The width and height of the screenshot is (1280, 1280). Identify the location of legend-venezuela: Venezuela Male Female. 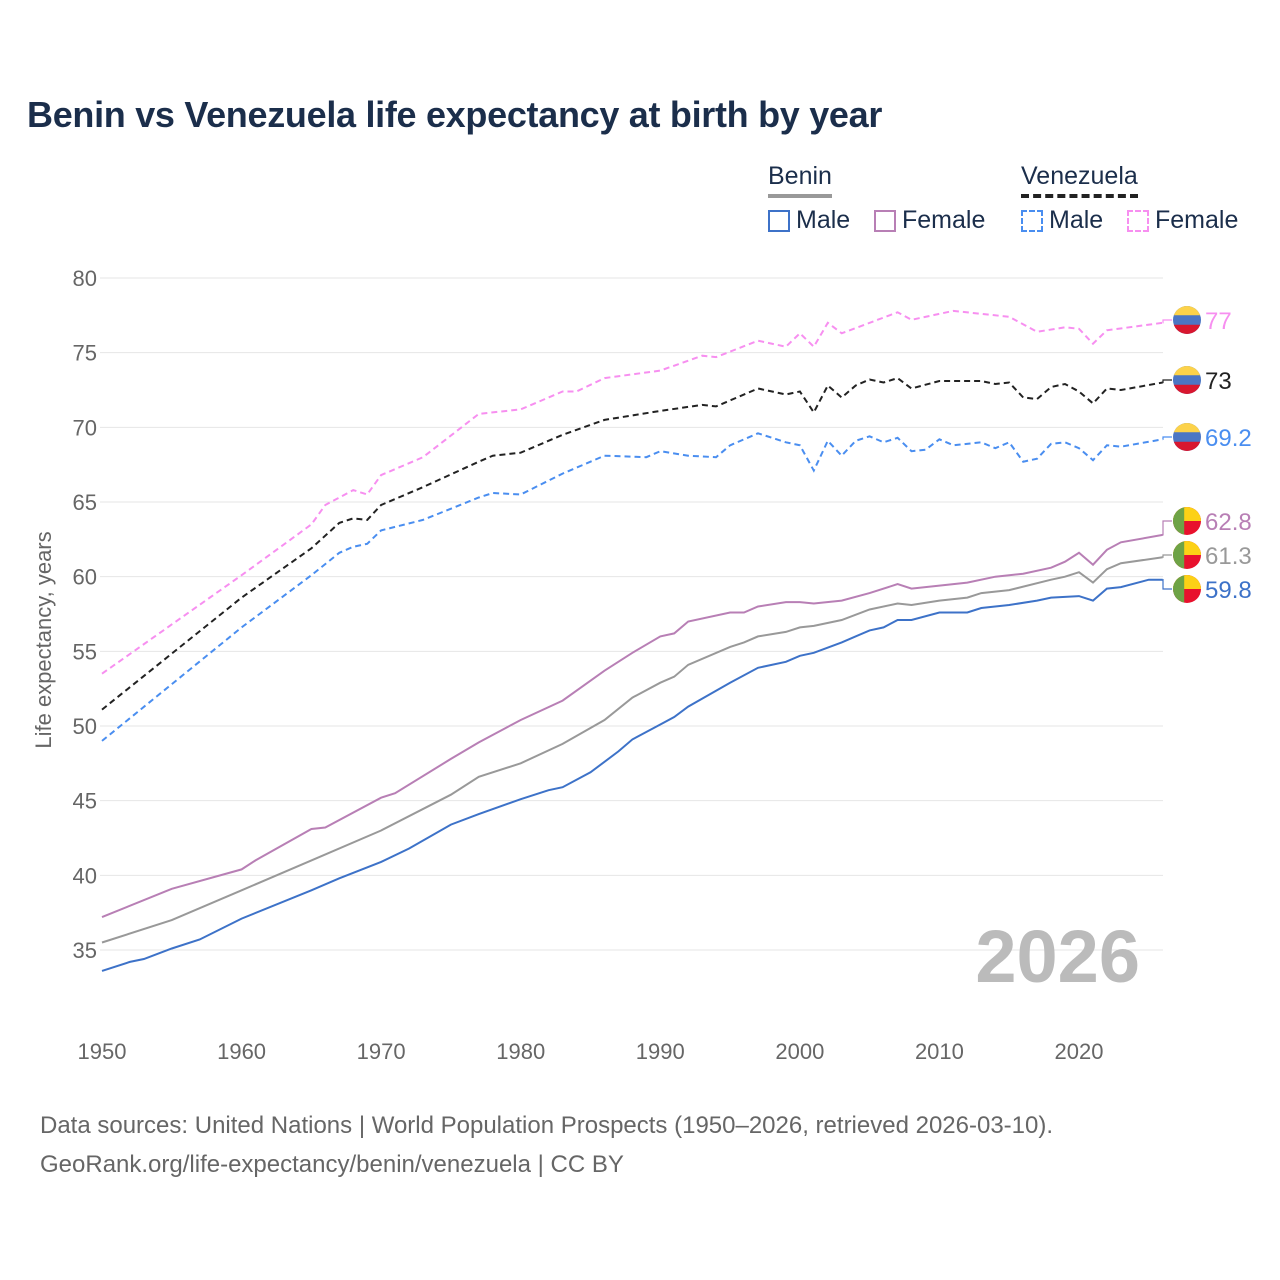
(1129, 198).